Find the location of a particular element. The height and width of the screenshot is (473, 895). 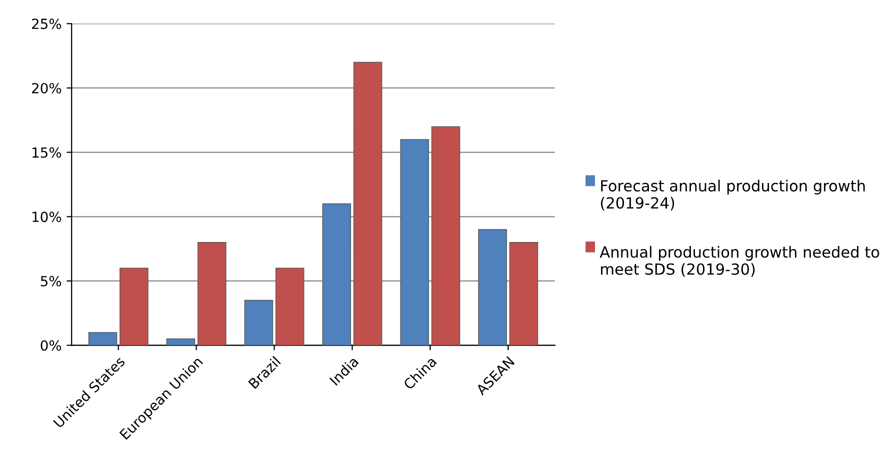

y-tick-label: 5% is located at coordinates (51, 281).